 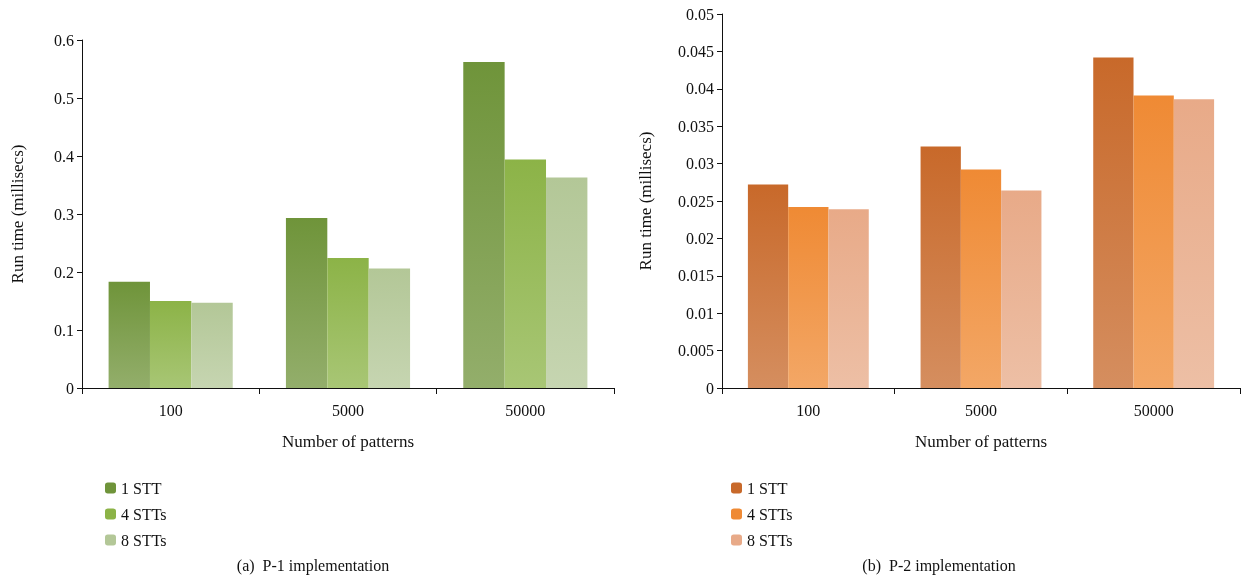 I want to click on y-tick-label: 0.05, so click(x=700, y=14).